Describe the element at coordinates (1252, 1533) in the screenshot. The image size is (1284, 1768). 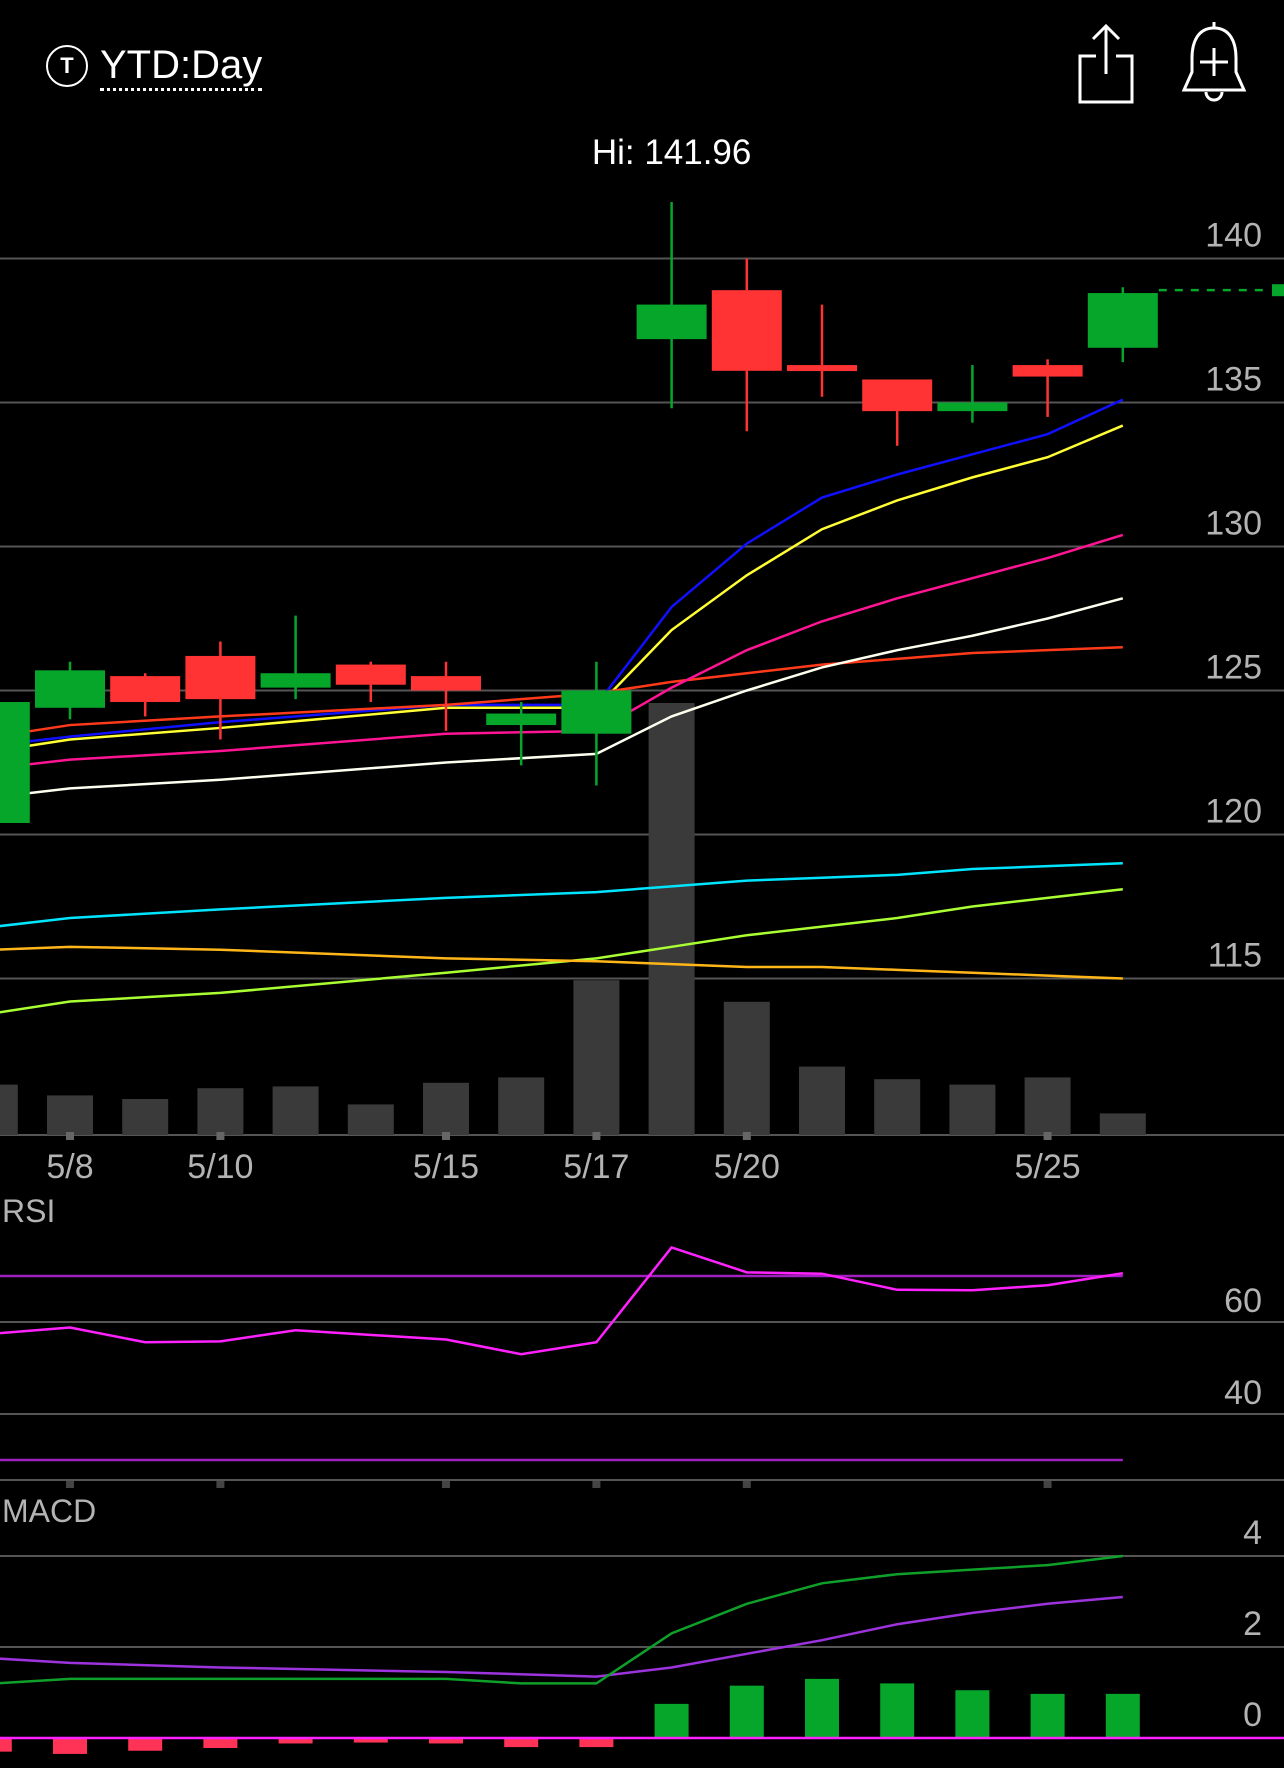
I see `macd-tick-label: 4` at that location.